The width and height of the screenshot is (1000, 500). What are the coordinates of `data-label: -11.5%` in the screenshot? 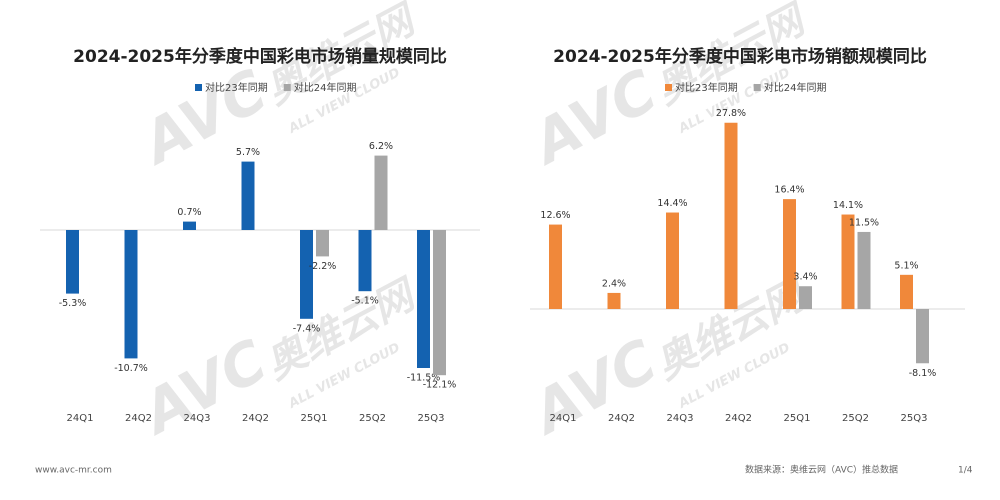 It's located at (424, 378).